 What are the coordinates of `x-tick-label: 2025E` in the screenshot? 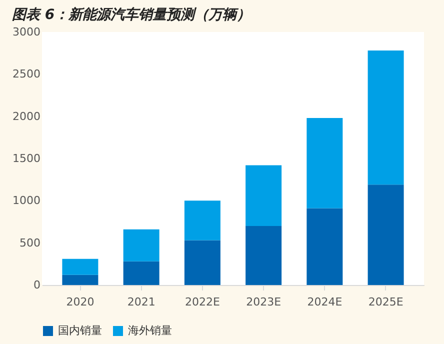 It's located at (386, 302).